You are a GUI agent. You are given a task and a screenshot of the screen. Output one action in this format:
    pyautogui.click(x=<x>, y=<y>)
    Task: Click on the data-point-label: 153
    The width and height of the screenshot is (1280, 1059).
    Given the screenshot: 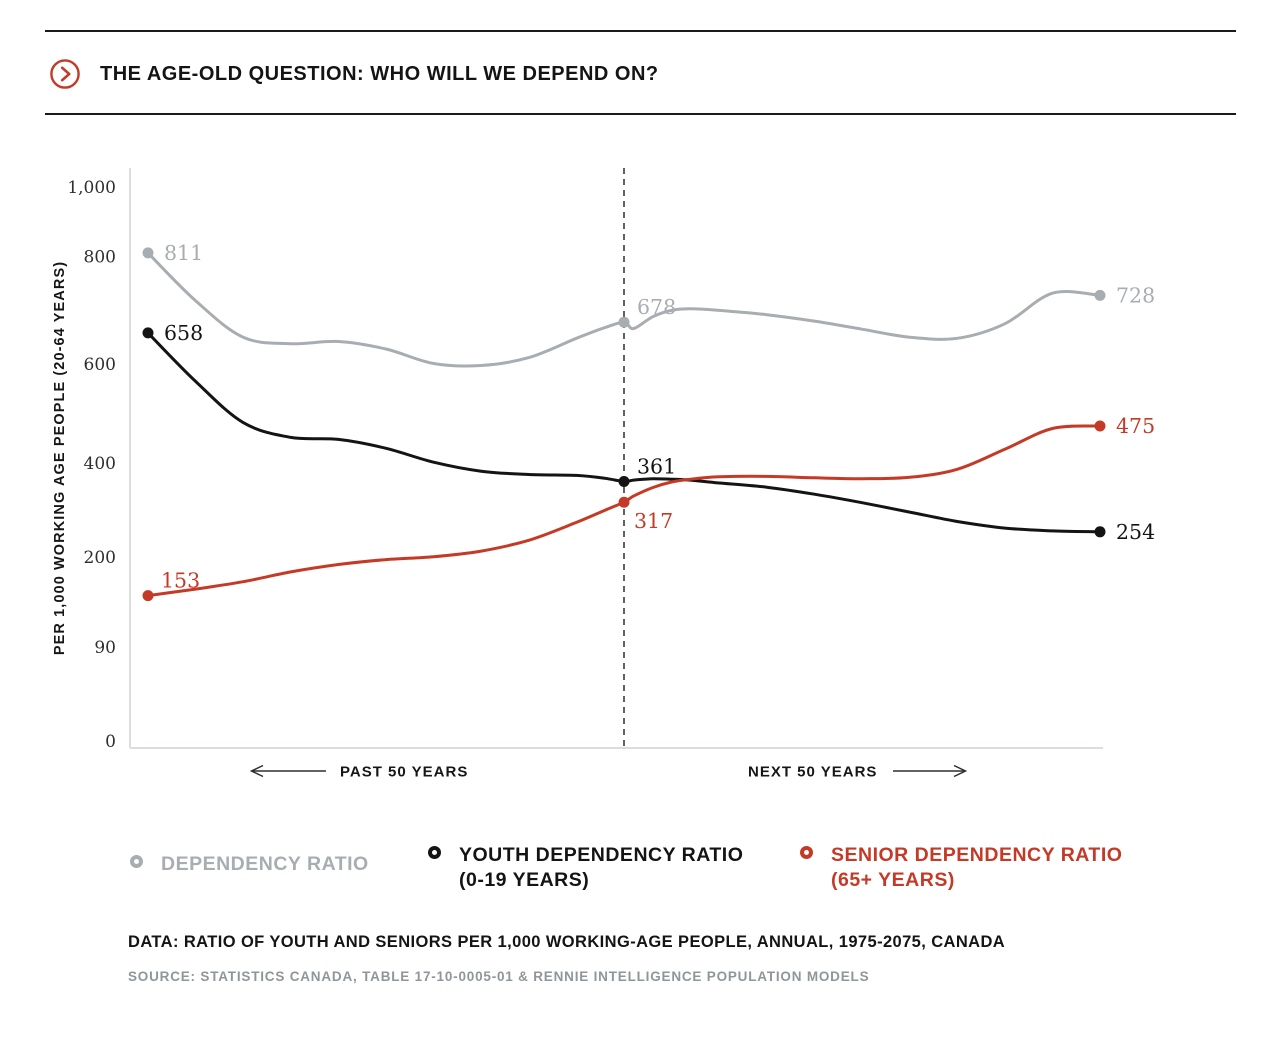 What is the action you would take?
    pyautogui.click(x=180, y=581)
    